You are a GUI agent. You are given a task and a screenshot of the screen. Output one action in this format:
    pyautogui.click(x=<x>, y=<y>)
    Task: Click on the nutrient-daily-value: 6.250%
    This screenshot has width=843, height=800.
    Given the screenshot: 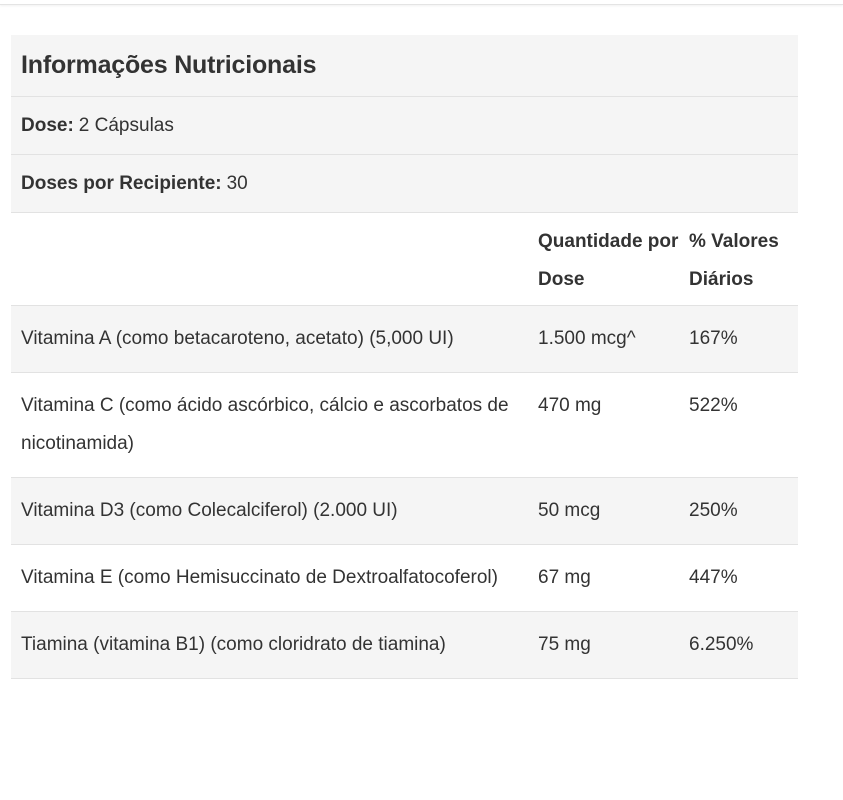 What is the action you would take?
    pyautogui.click(x=721, y=644)
    